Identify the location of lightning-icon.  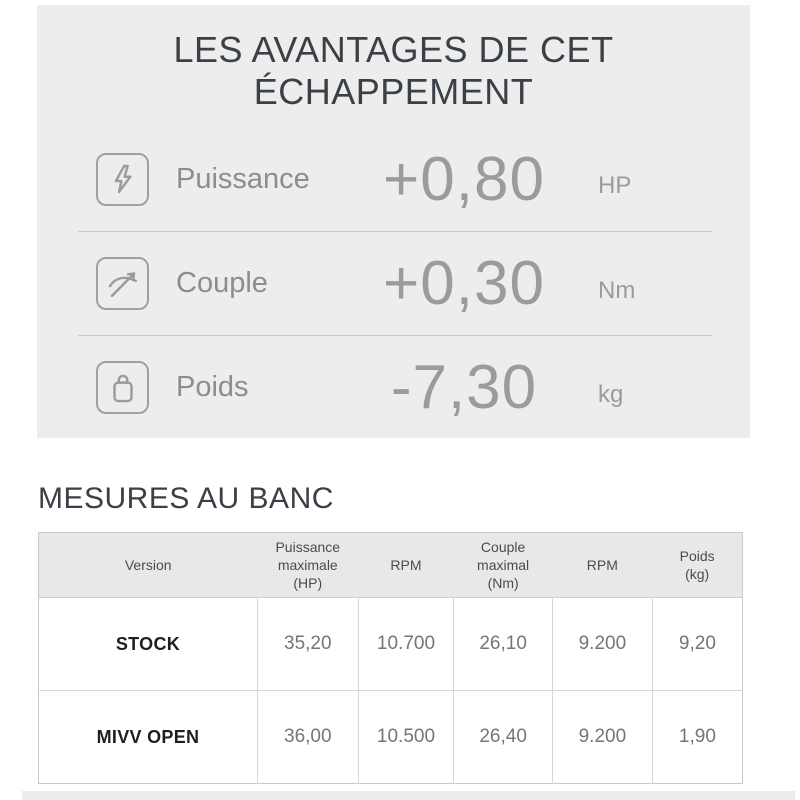
(122, 179).